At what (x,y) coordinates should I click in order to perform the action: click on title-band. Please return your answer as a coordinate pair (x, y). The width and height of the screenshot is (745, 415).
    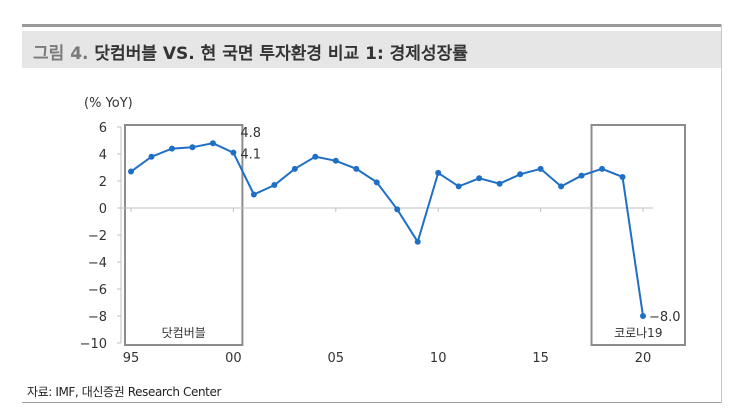
    Looking at the image, I should click on (371, 49).